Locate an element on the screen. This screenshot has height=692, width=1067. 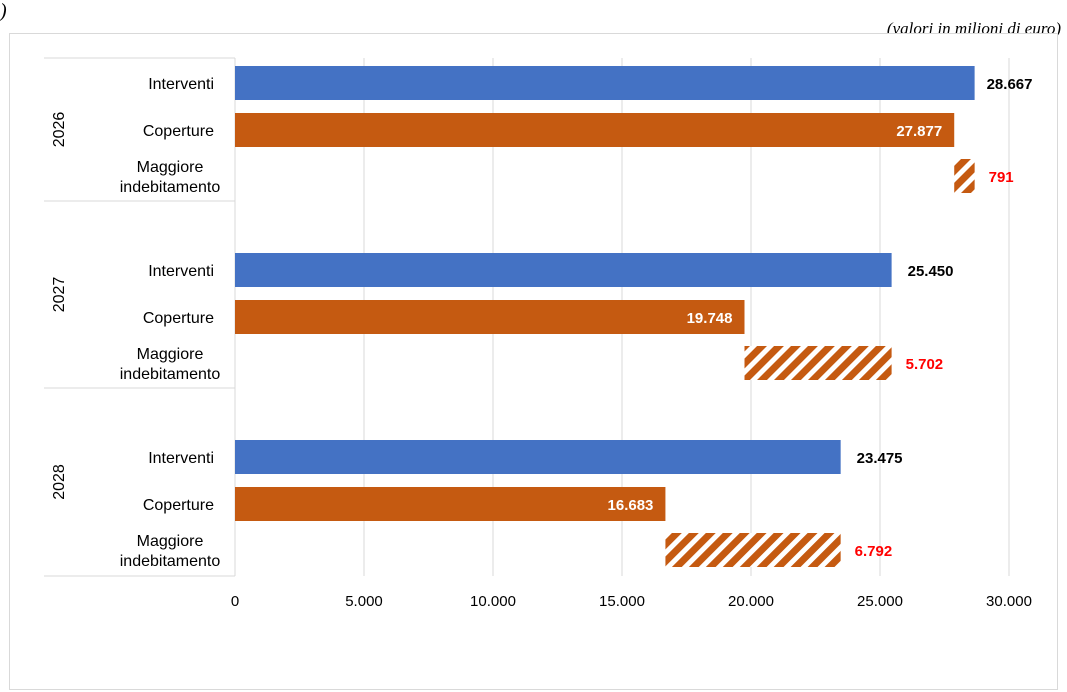
year-label: 2026 is located at coordinates (59, 130).